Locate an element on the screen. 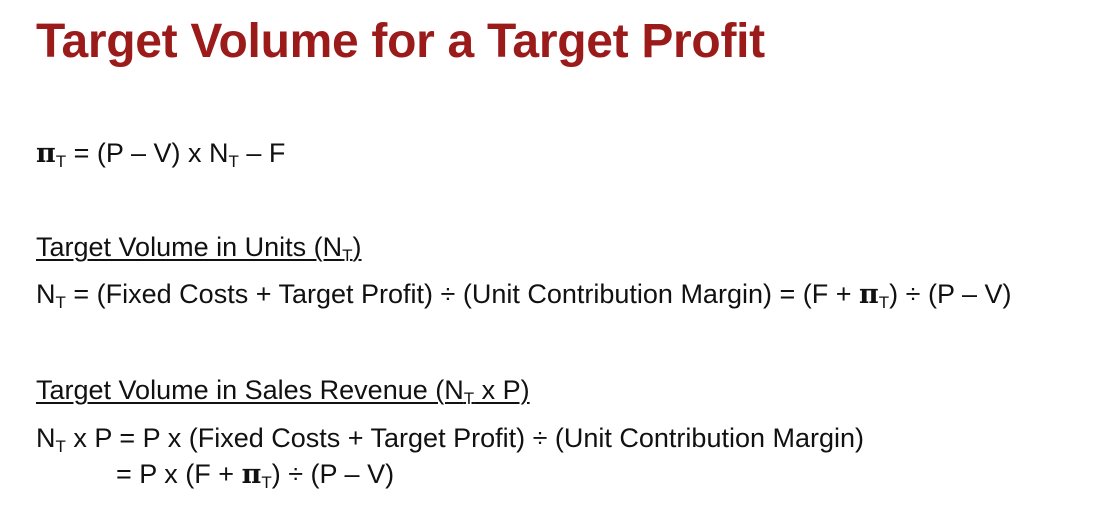 Image resolution: width=1111 pixels, height=510 pixels. units-heading-close: ) is located at coordinates (357, 247).